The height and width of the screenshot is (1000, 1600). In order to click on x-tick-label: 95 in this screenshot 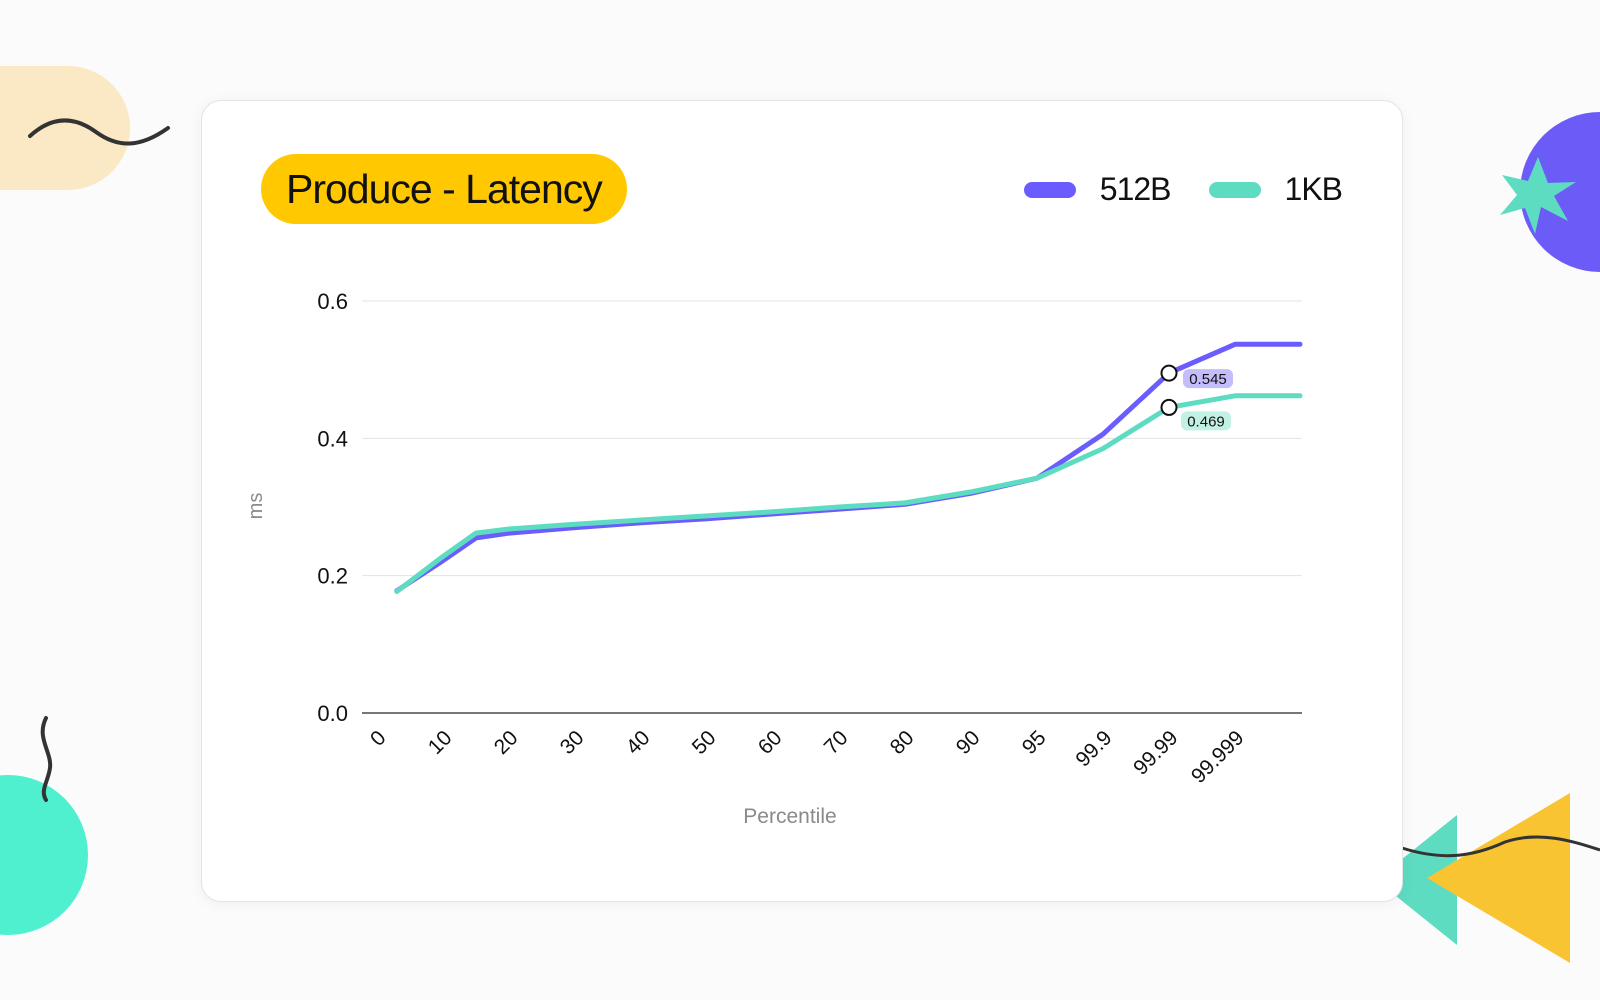, I will do `click(1034, 742)`.